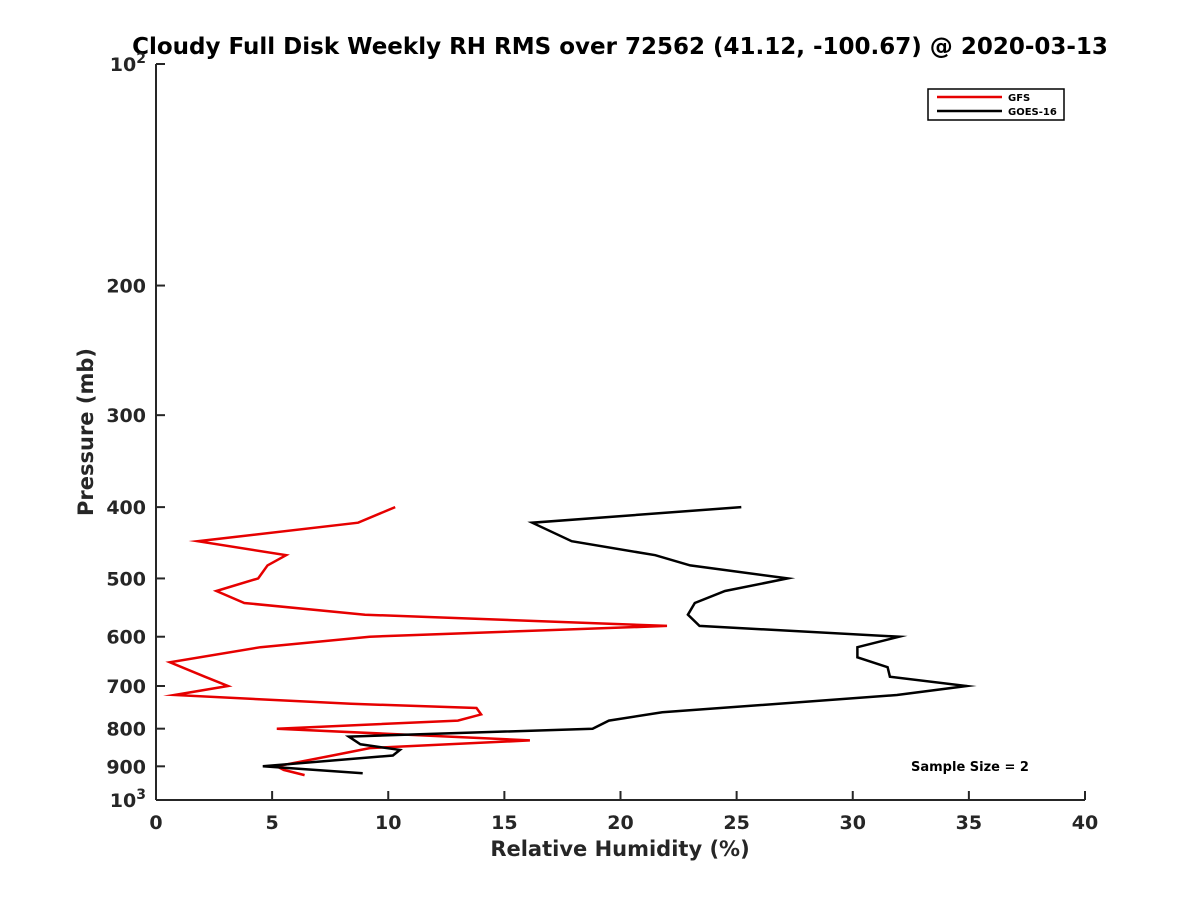 This screenshot has width=1200, height=900. I want to click on x-tick-label: 0, so click(155, 823).